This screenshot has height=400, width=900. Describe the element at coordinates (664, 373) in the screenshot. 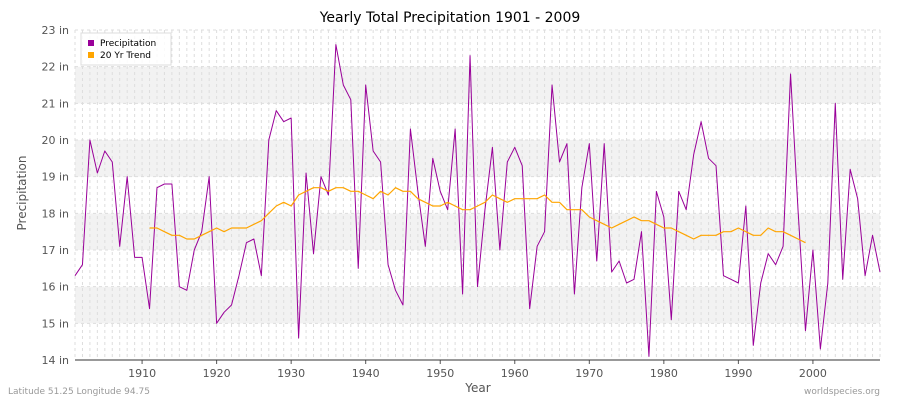

I see `x-tick-label: 1980` at that location.